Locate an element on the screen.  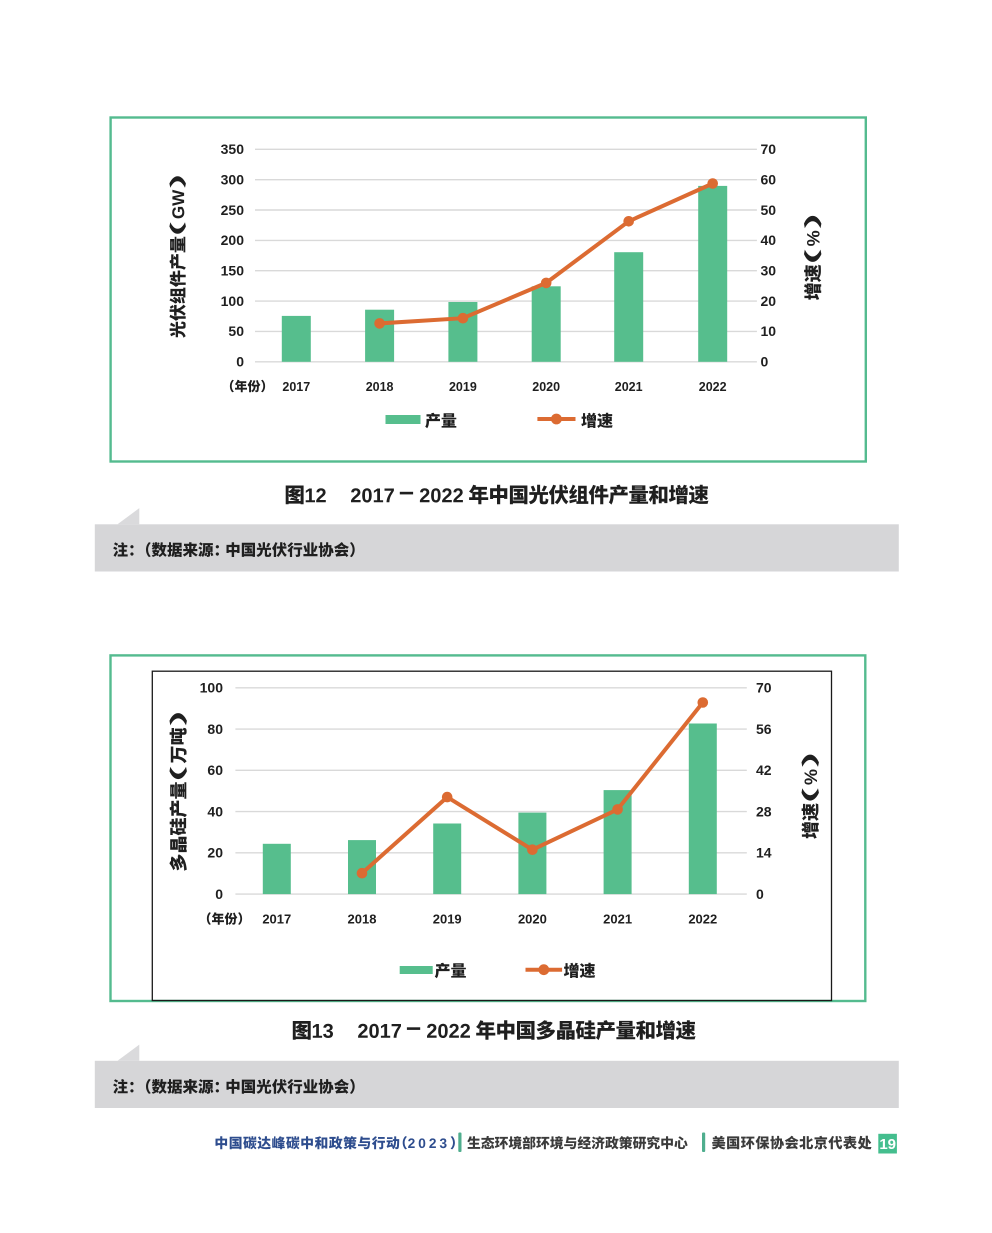
svg-text: 56 is located at coordinates (764, 729).